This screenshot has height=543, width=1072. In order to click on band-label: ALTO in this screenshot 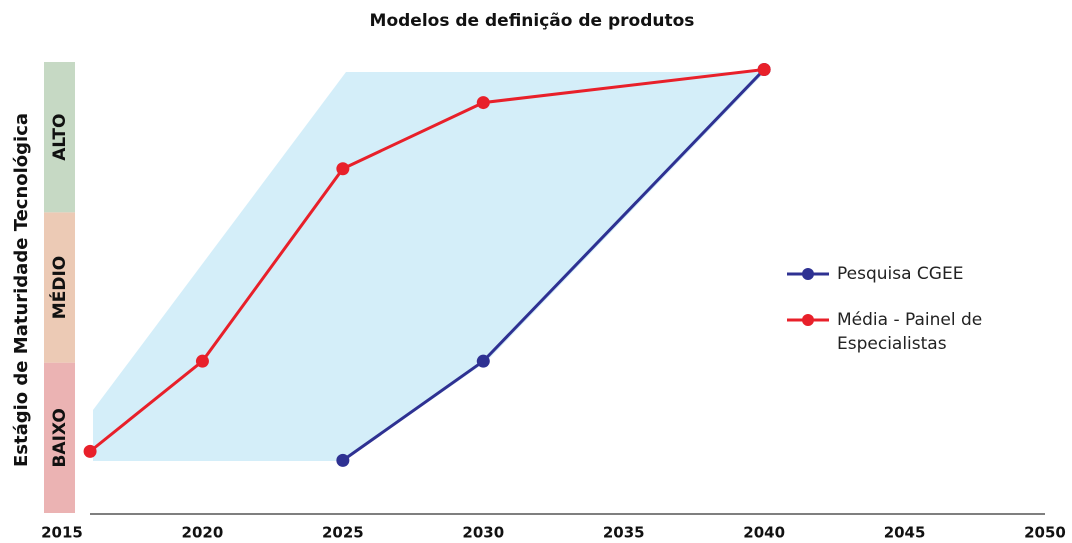, I will do `click(60, 137)`.